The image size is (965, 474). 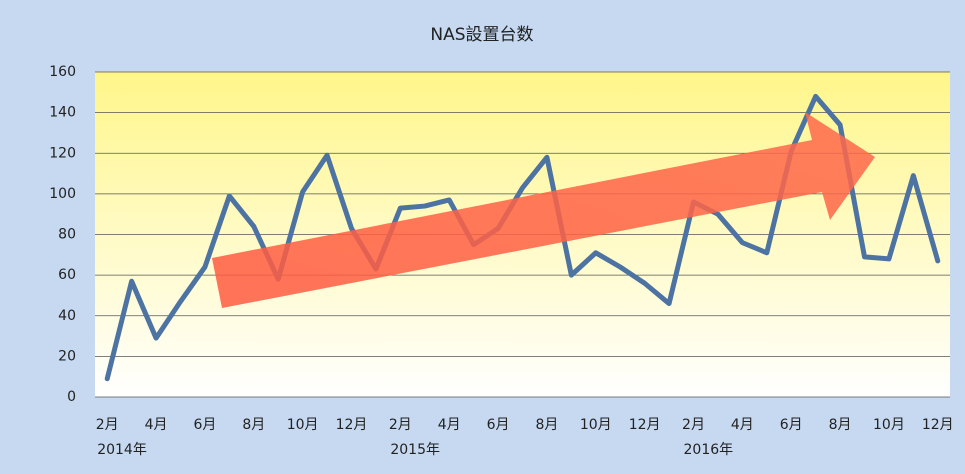 What do you see at coordinates (481, 35) in the screenshot?
I see `chart-title: NAS設置台数` at bounding box center [481, 35].